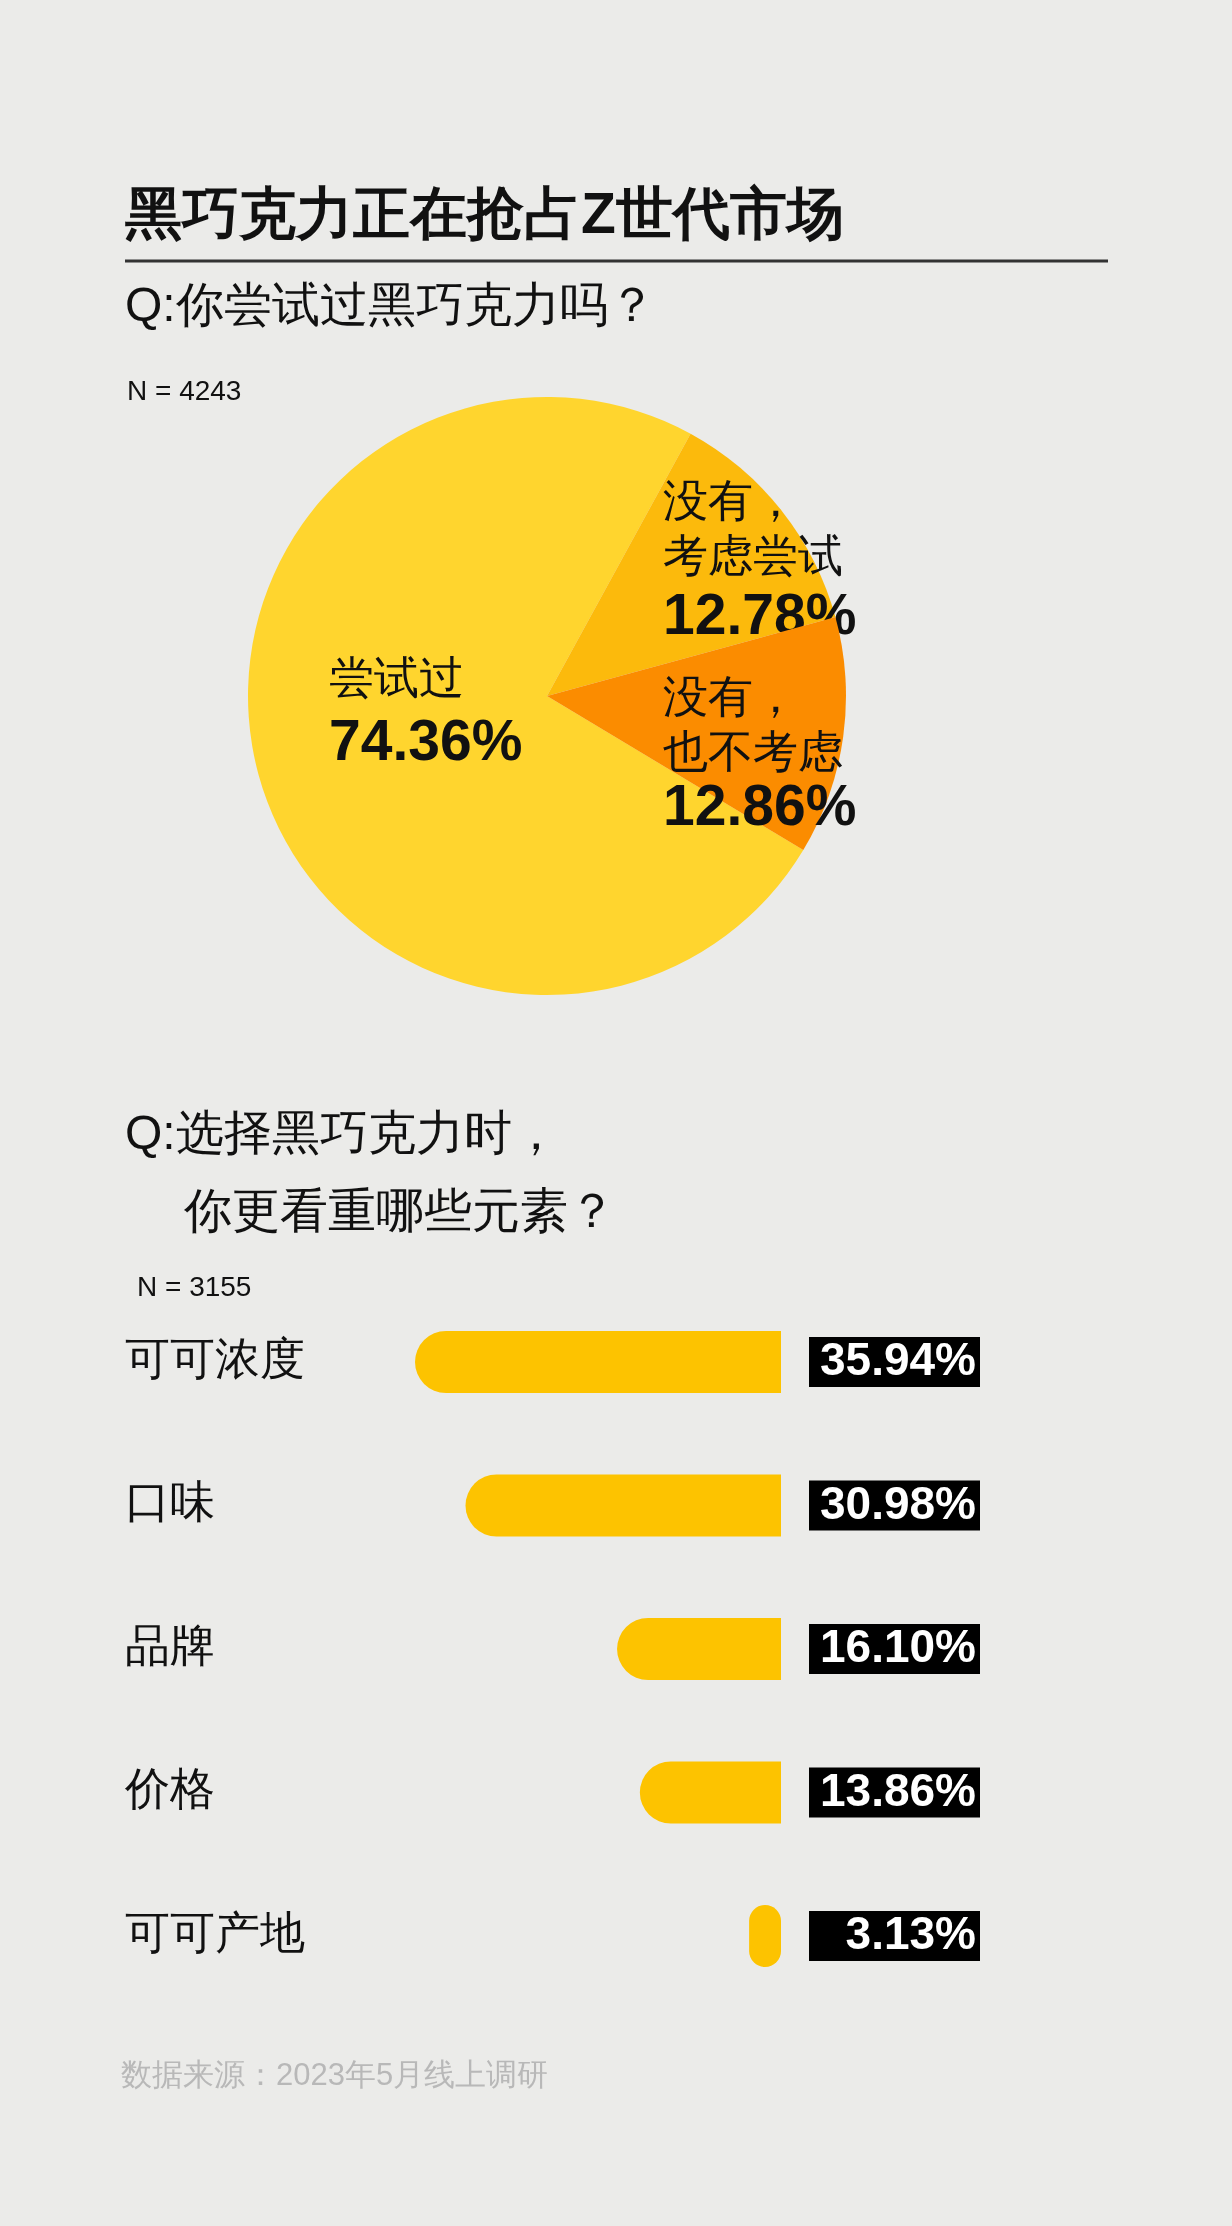 This screenshot has width=1232, height=2226. What do you see at coordinates (170, 1645) in the screenshot?
I see `y-tick-label: 品牌` at bounding box center [170, 1645].